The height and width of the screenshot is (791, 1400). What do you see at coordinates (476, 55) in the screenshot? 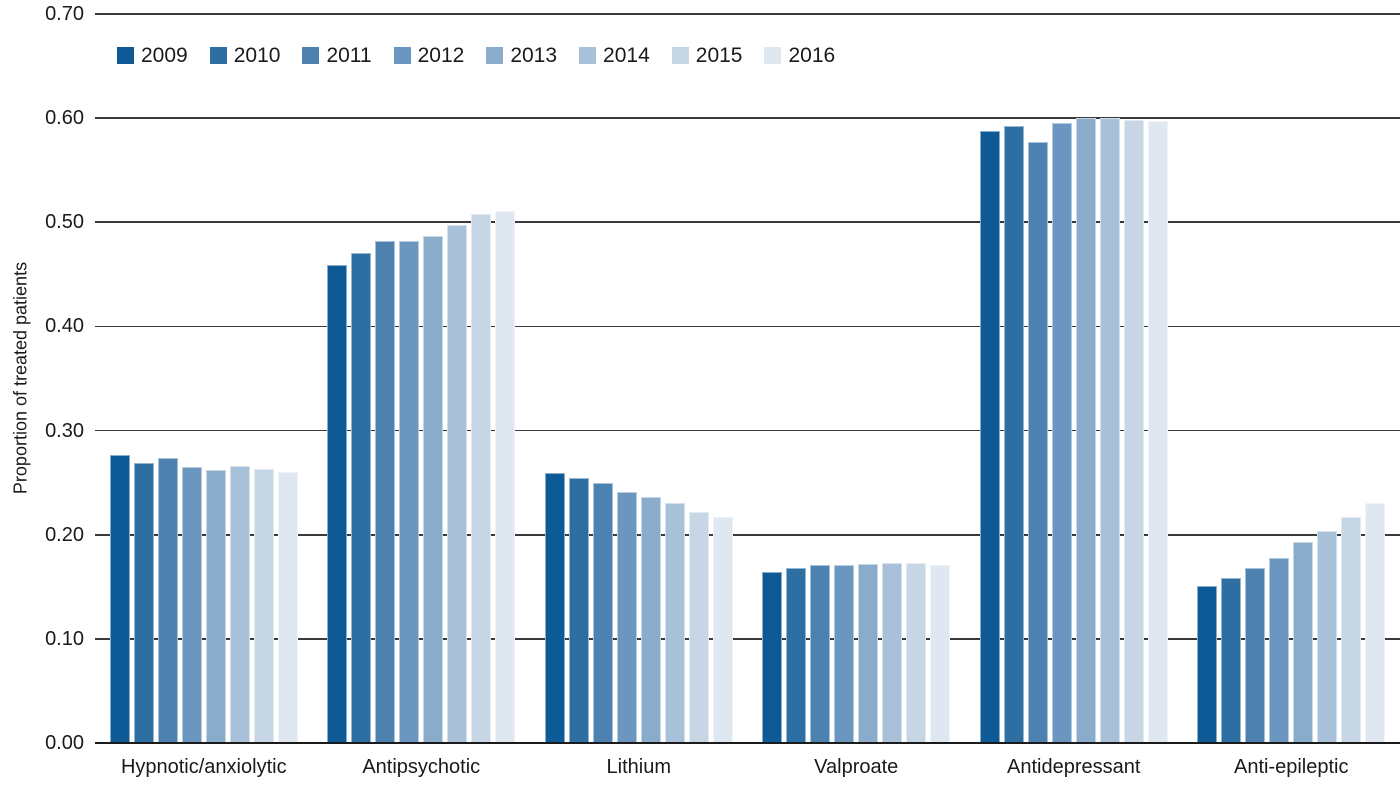
I see `chart-legend: 2009 2010 2011 2012 2013 2014 2015 2016` at bounding box center [476, 55].